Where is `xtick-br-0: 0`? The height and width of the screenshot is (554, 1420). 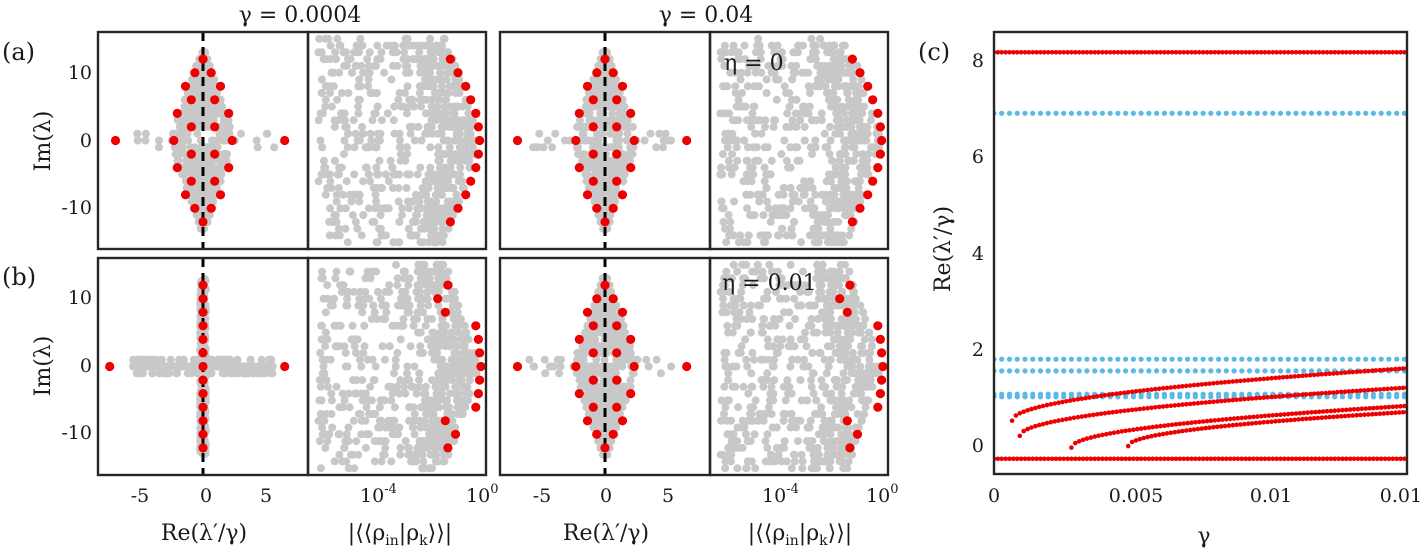 xtick-br-0: 0 is located at coordinates (606, 496).